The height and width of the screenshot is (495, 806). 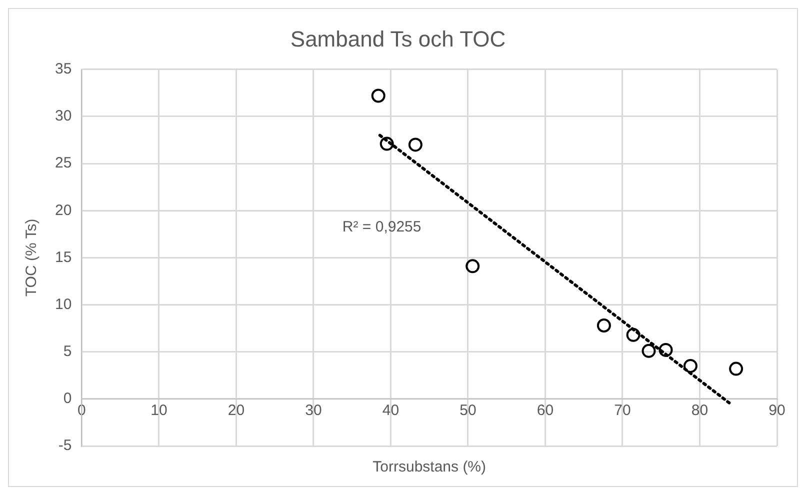 I want to click on x-tick-label: 50, so click(x=468, y=411).